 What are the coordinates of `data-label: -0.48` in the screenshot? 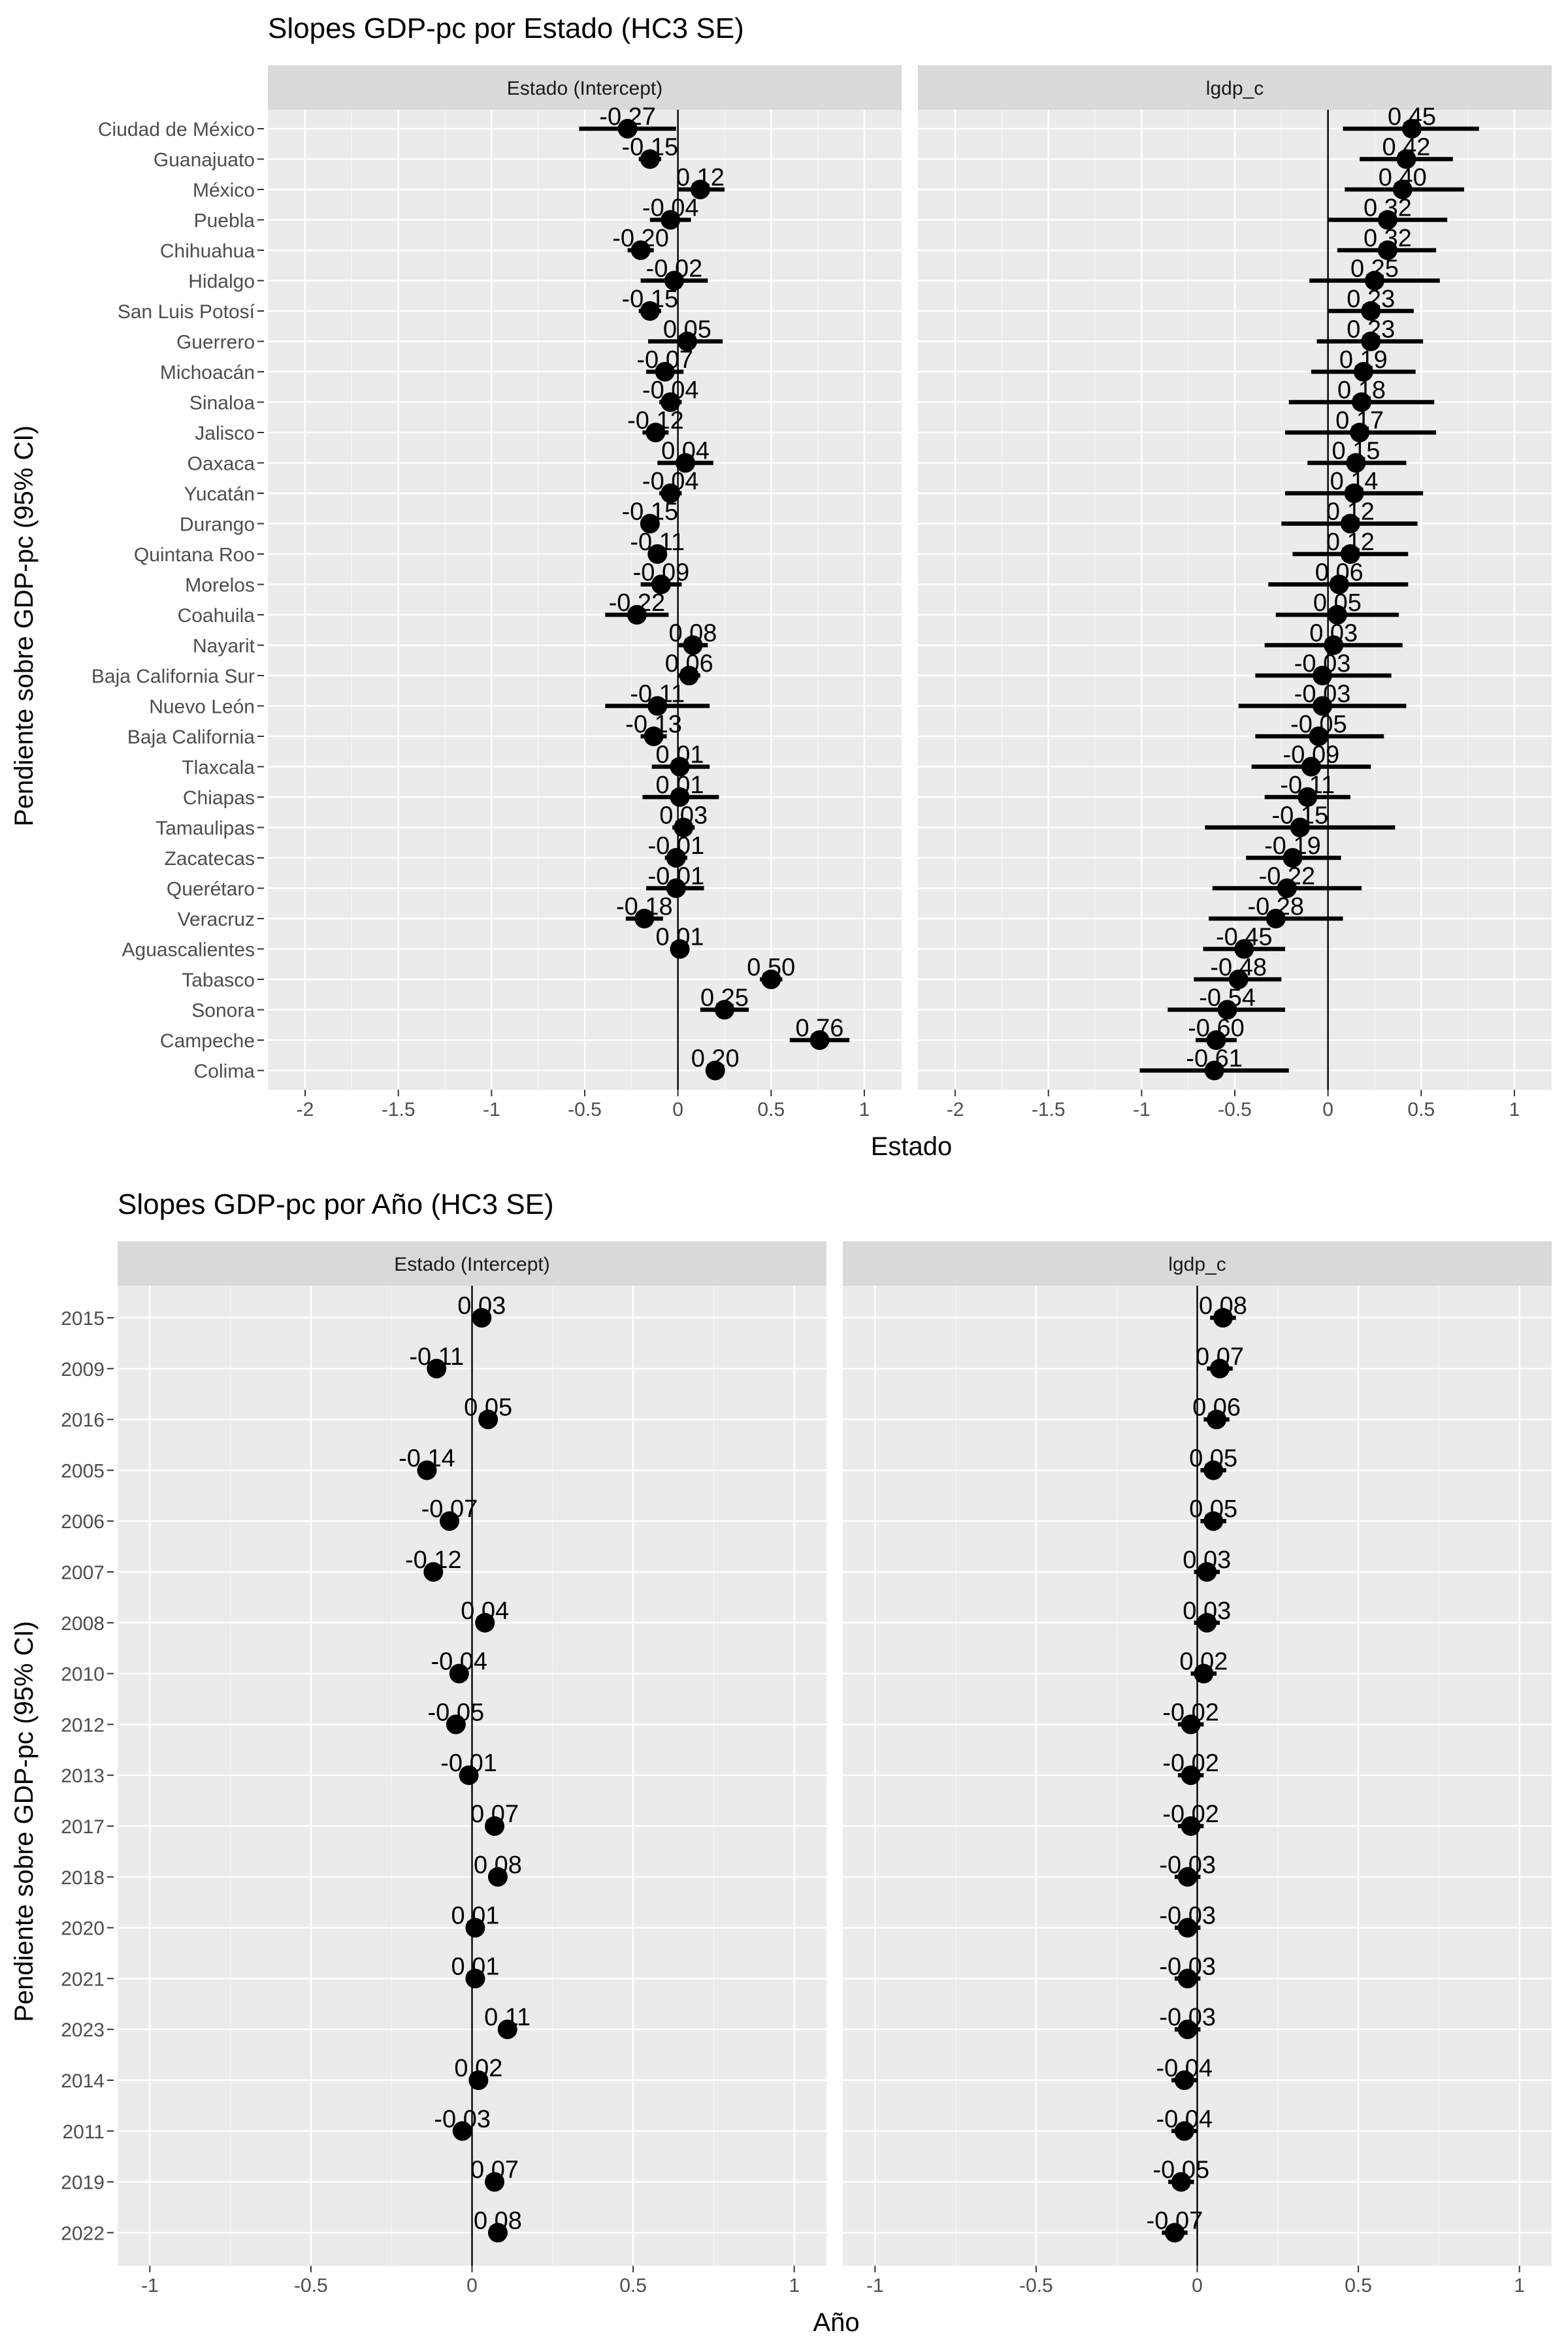 It's located at (1238, 967).